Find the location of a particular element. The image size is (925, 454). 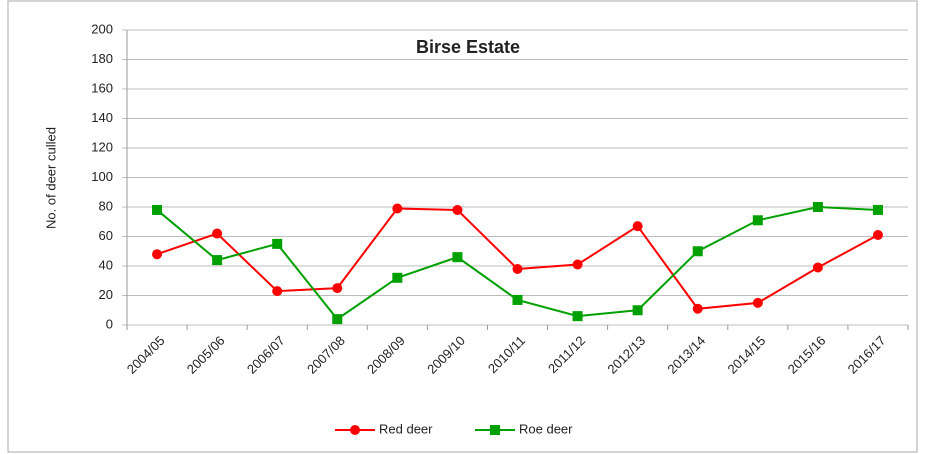

y-tick-label: 200 is located at coordinates (102, 28).